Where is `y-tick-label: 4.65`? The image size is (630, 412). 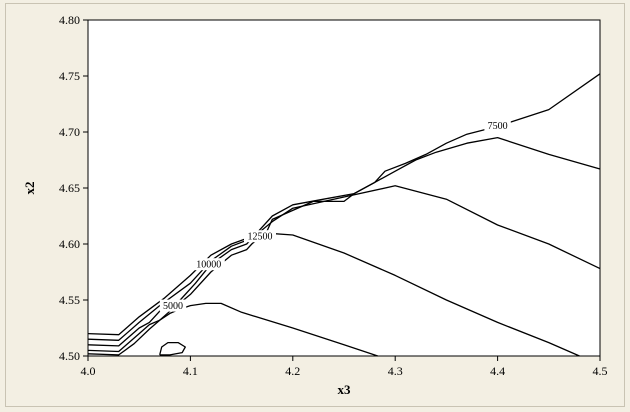
y-tick-label: 4.65 is located at coordinates (69, 188).